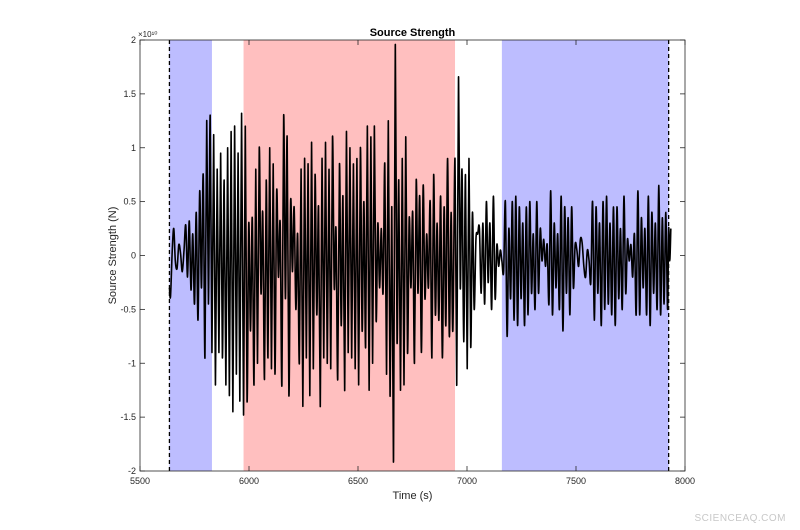  What do you see at coordinates (128, 417) in the screenshot?
I see `y-tick-label: -1.5` at bounding box center [128, 417].